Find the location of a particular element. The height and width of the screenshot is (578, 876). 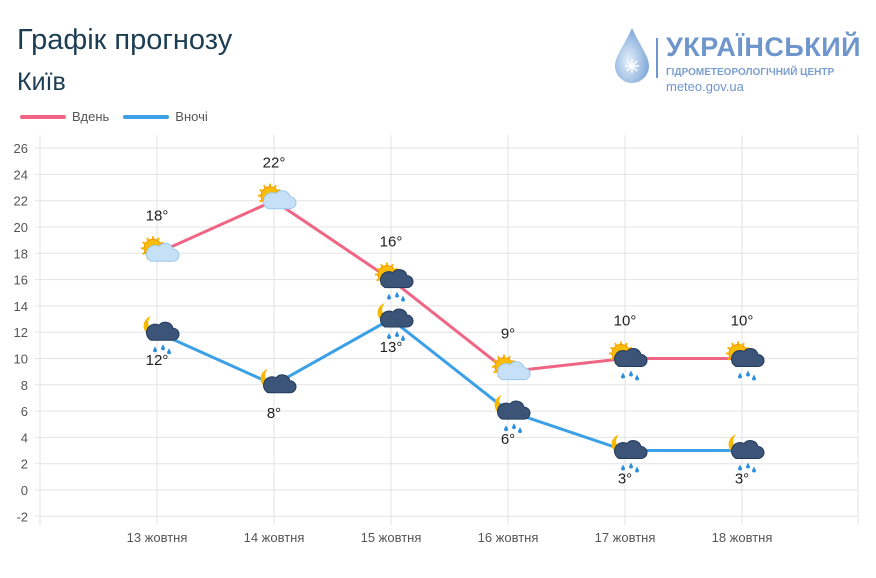

data-label: 16° is located at coordinates (391, 242).